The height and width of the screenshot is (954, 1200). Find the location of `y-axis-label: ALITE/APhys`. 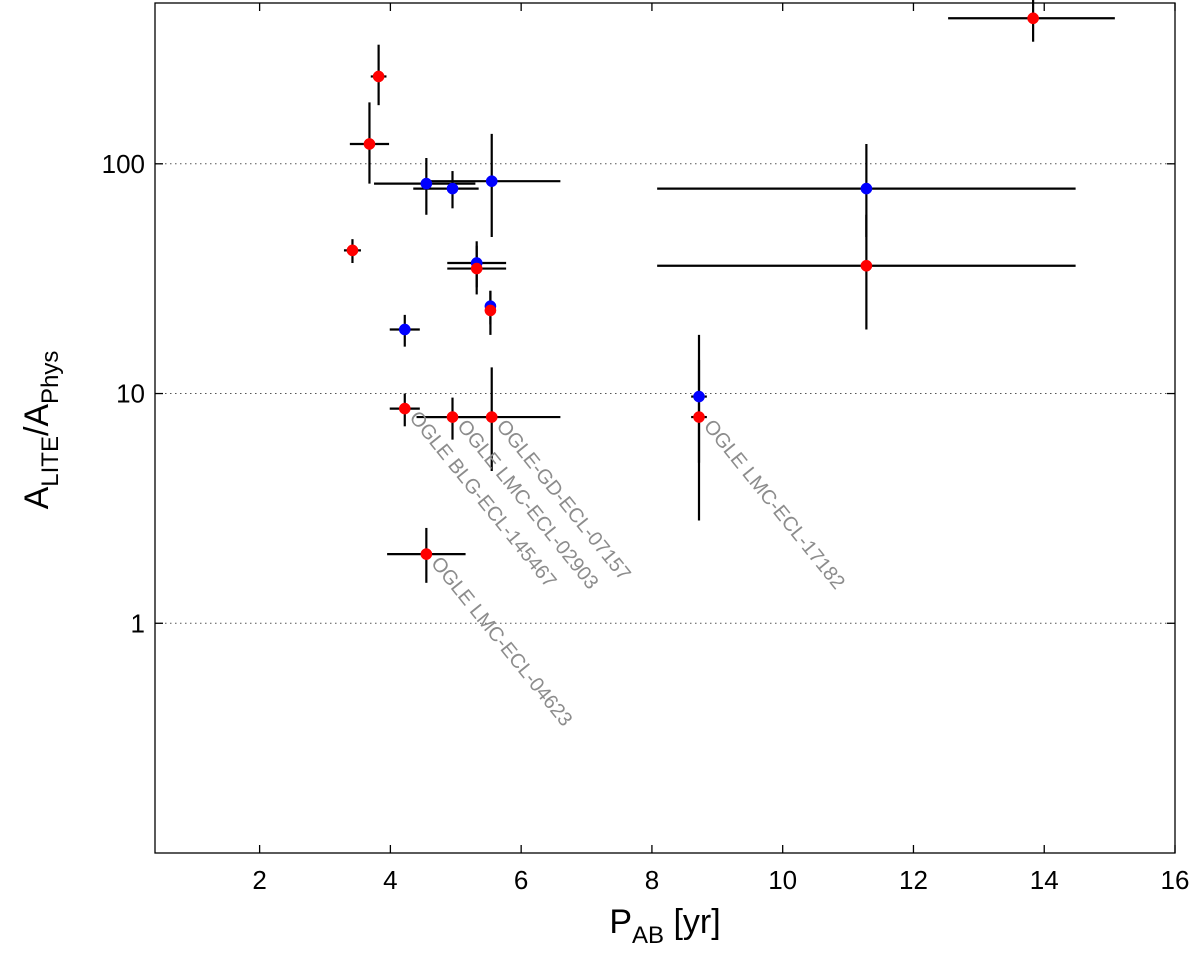

y-axis-label: ALITE/APhys is located at coordinates (41, 430).